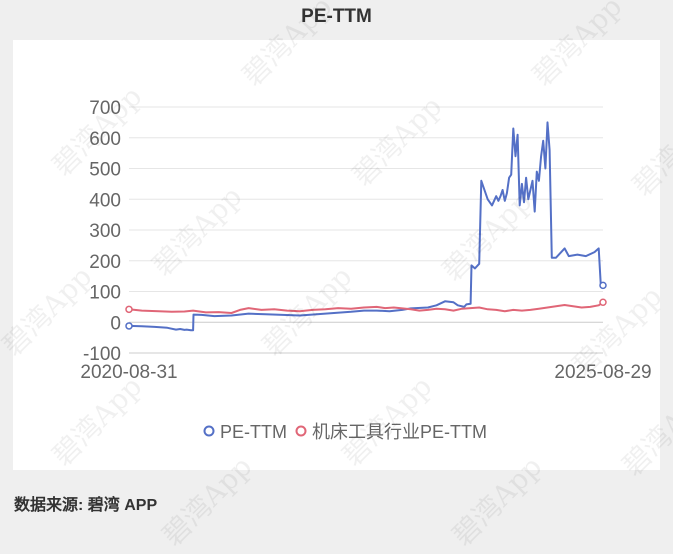 The image size is (673, 554). Describe the element at coordinates (115, 323) in the screenshot. I see `y-tick-label: 0` at that location.